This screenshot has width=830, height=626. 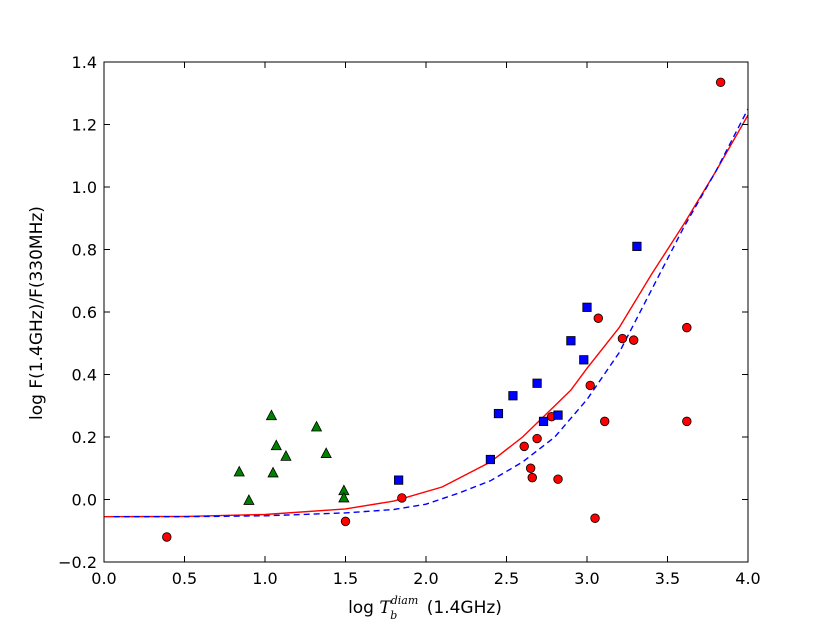 I want to click on x-tick-label: 1.0, so click(x=264, y=578).